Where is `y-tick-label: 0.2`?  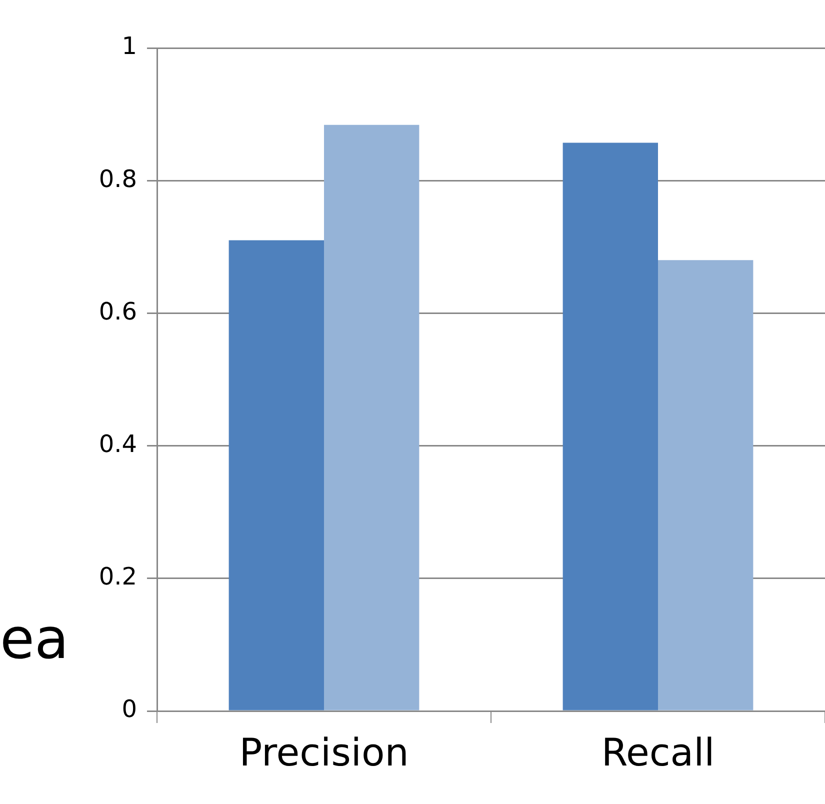
y-tick-label: 0.2 is located at coordinates (117, 576).